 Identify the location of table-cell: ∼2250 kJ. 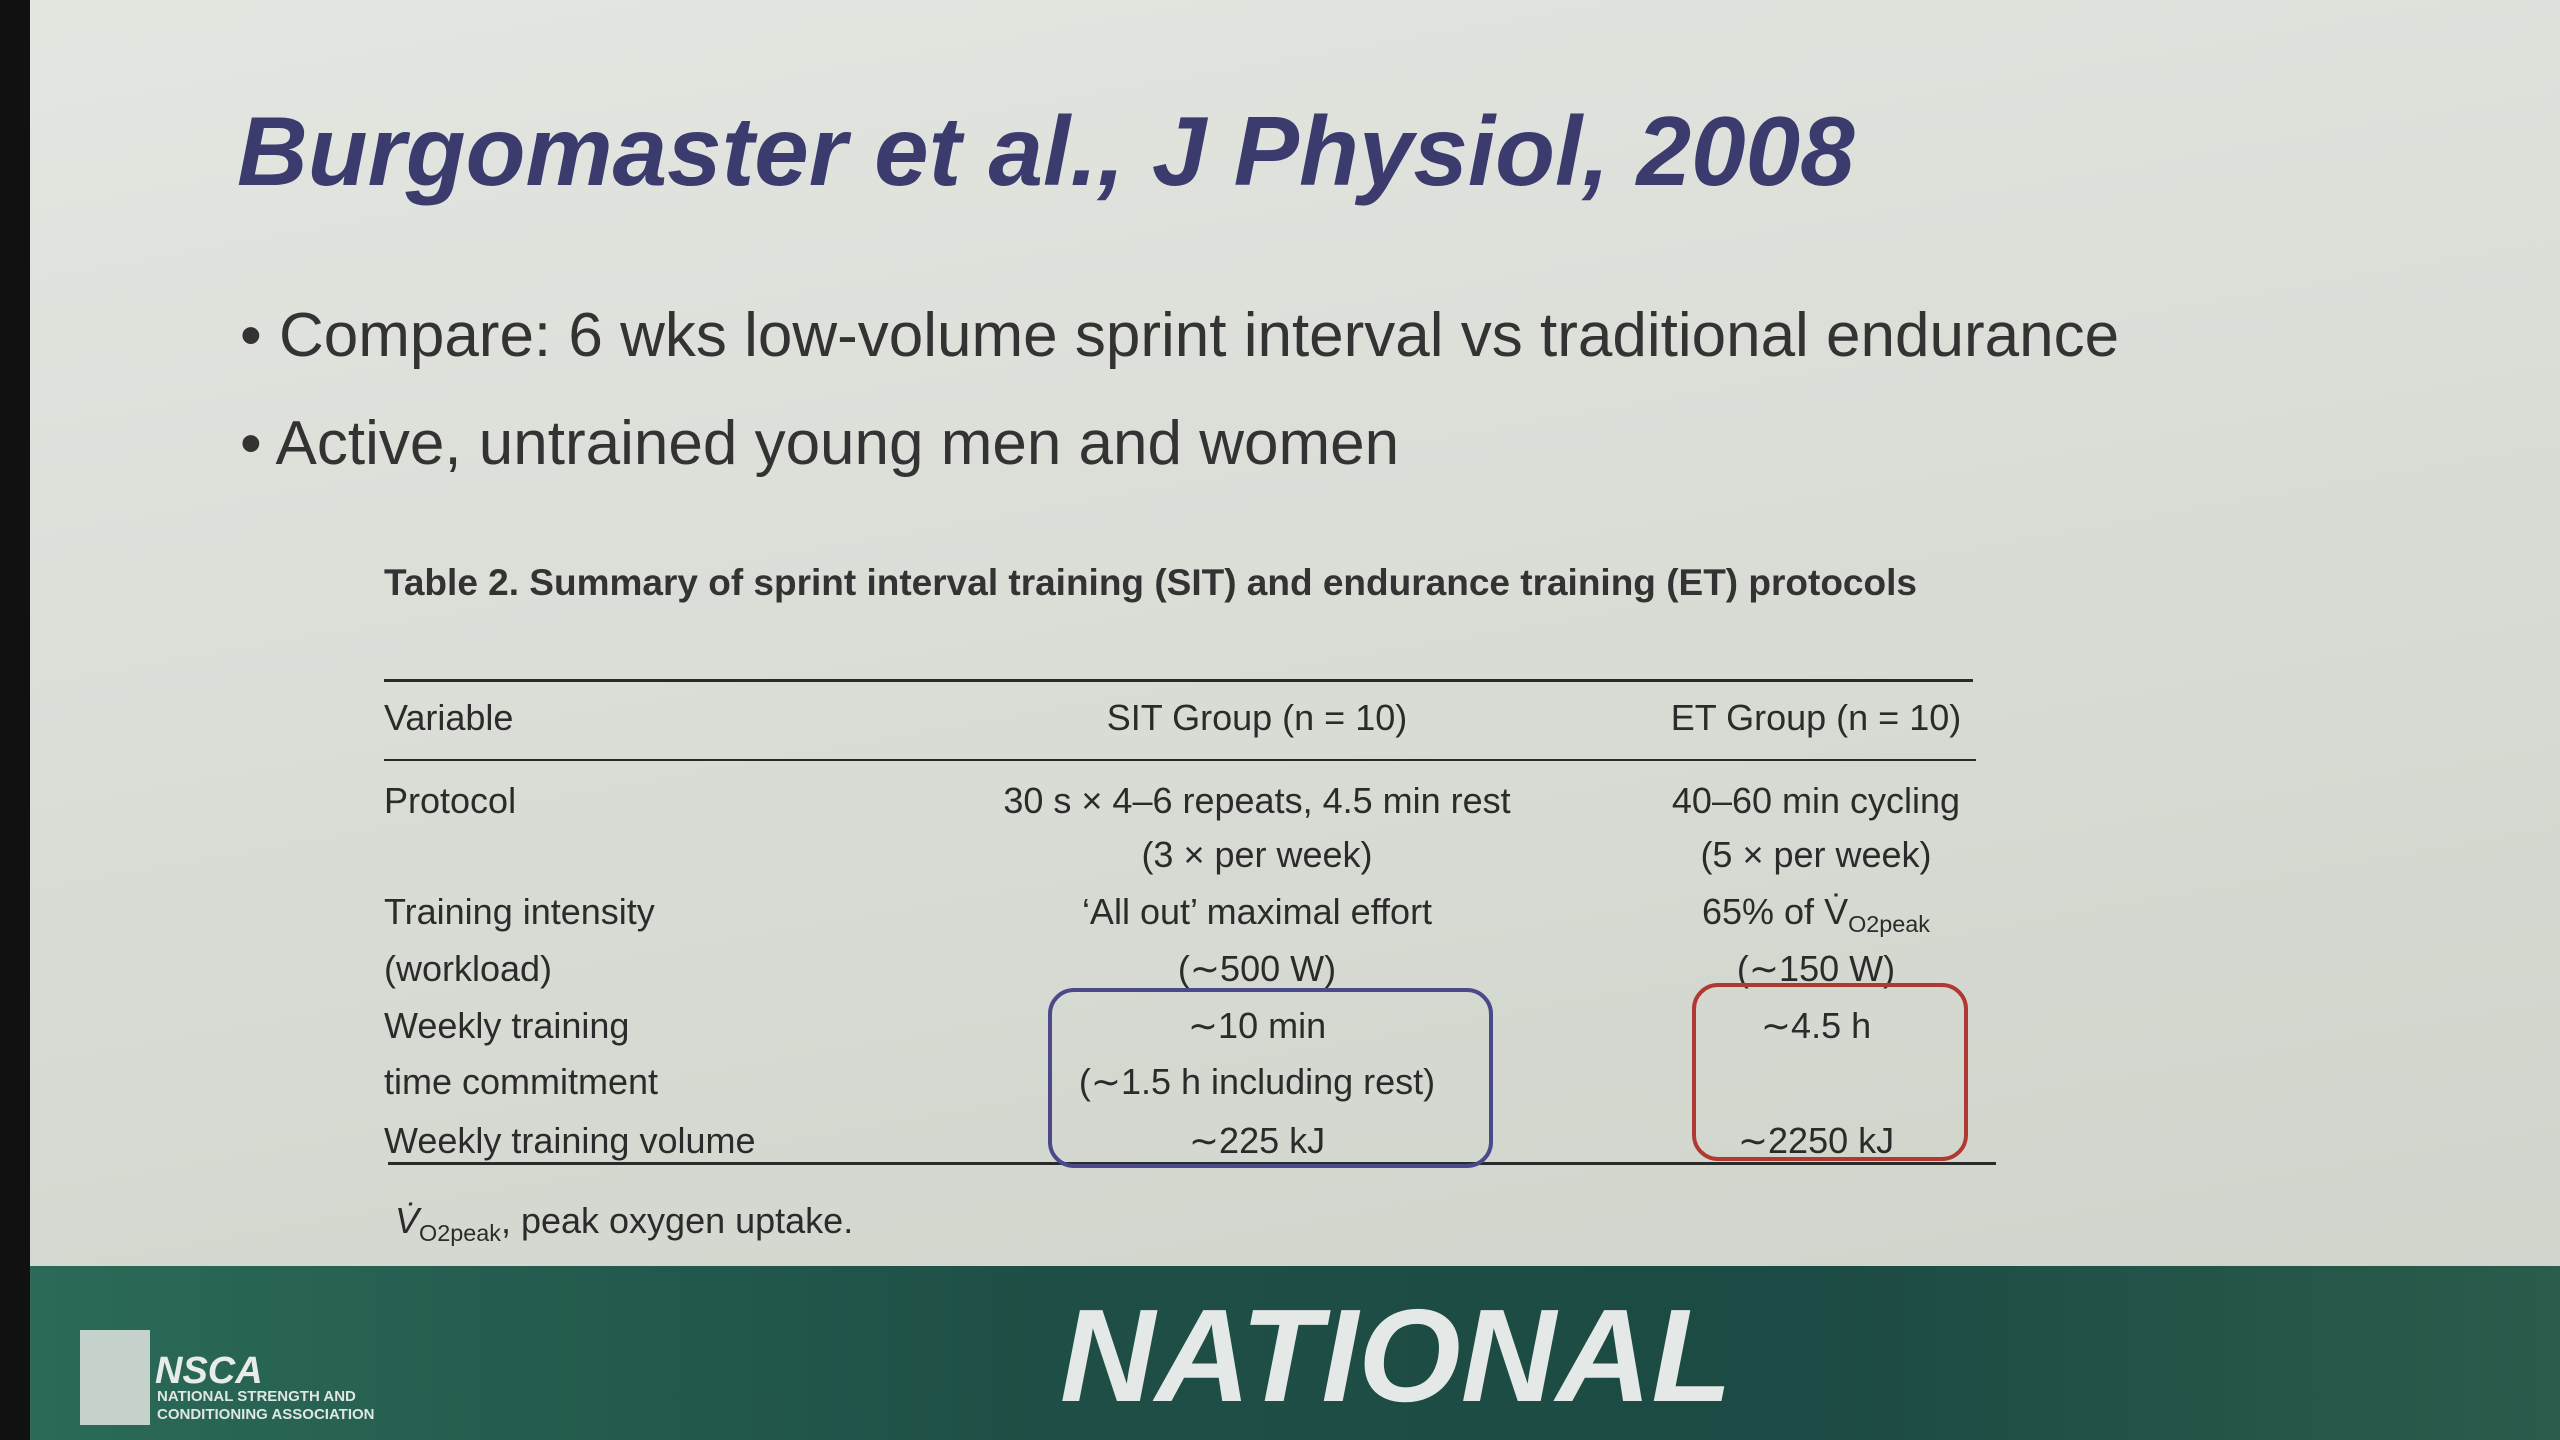
(1816, 1140).